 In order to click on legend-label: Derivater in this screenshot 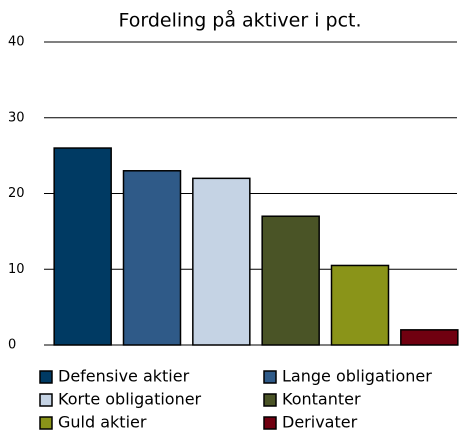, I will do `click(320, 422)`.